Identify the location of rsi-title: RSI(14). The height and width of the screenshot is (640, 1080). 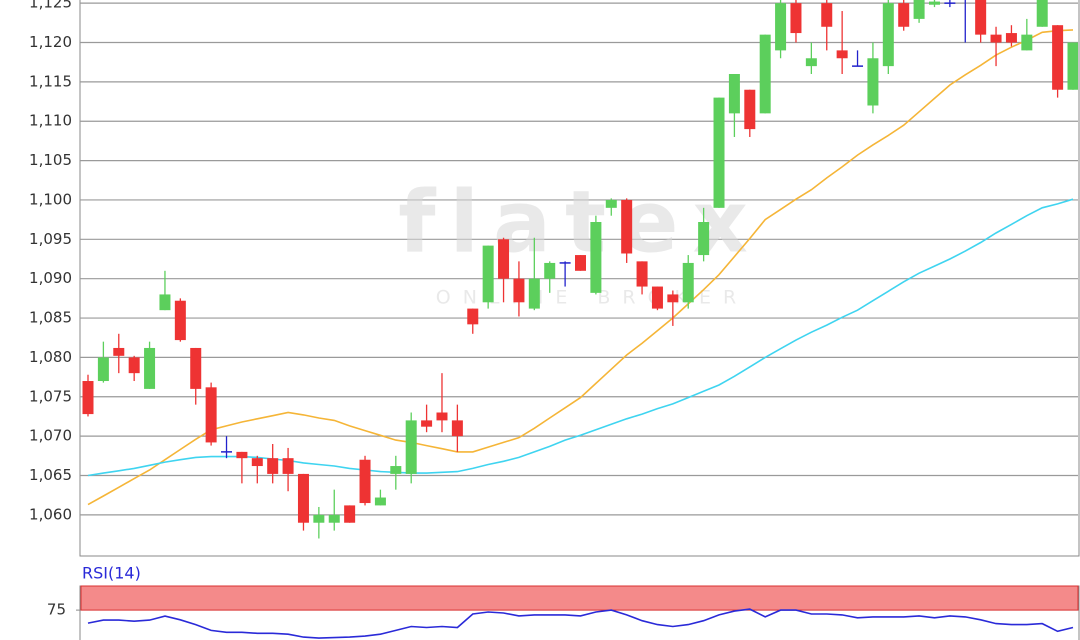
(111, 573).